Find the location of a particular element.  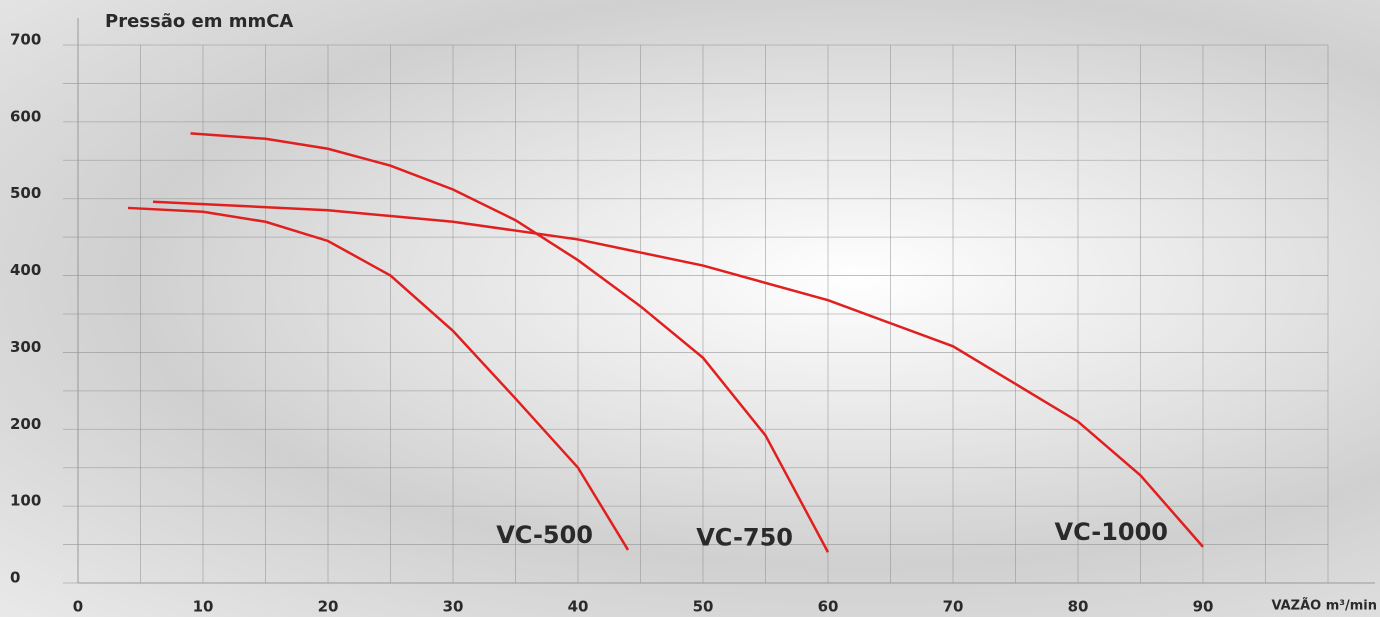

y-tick-label: 0 is located at coordinates (15, 578).